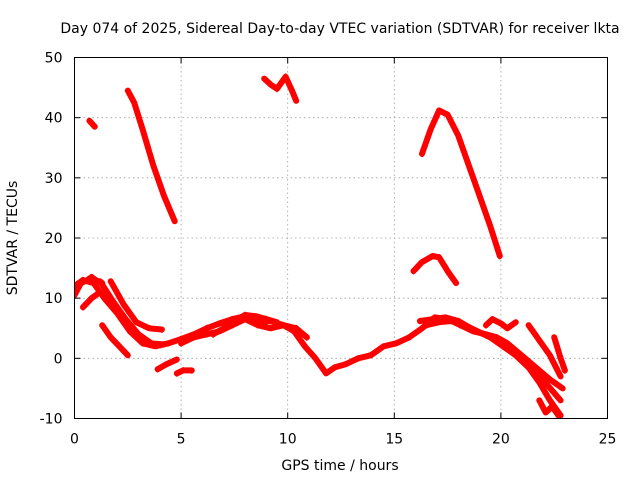 This screenshot has height=480, width=640. What do you see at coordinates (394, 440) in the screenshot?
I see `x-tick-label: 15` at bounding box center [394, 440].